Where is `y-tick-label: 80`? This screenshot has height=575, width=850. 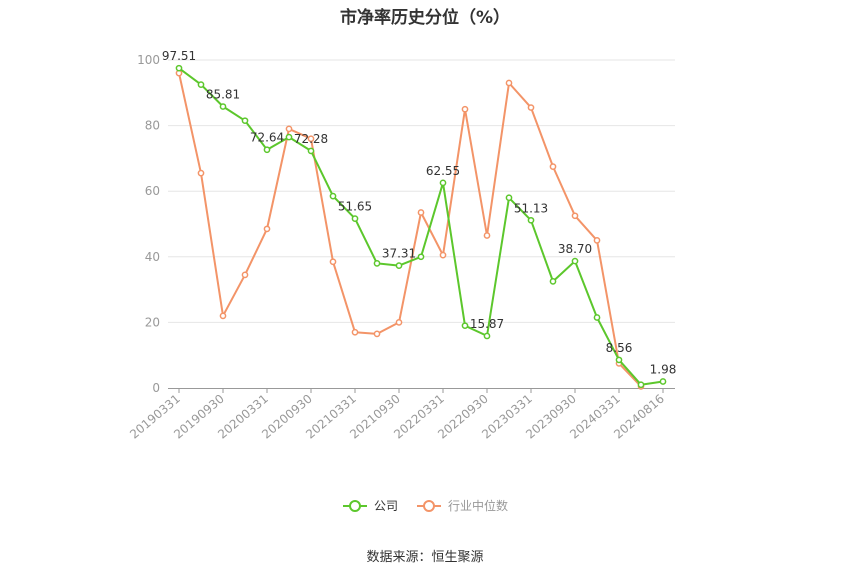 y-tick-label: 80 is located at coordinates (152, 126).